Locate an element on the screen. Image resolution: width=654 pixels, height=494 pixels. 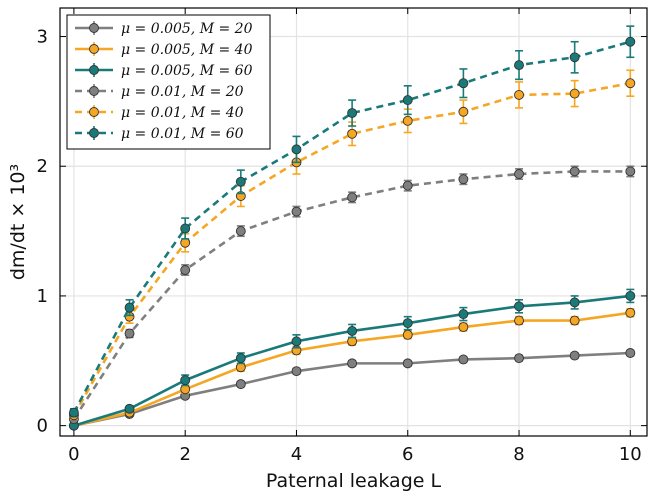
legend-entry: μ = 0.005, M = 20 is located at coordinates (164, 29).